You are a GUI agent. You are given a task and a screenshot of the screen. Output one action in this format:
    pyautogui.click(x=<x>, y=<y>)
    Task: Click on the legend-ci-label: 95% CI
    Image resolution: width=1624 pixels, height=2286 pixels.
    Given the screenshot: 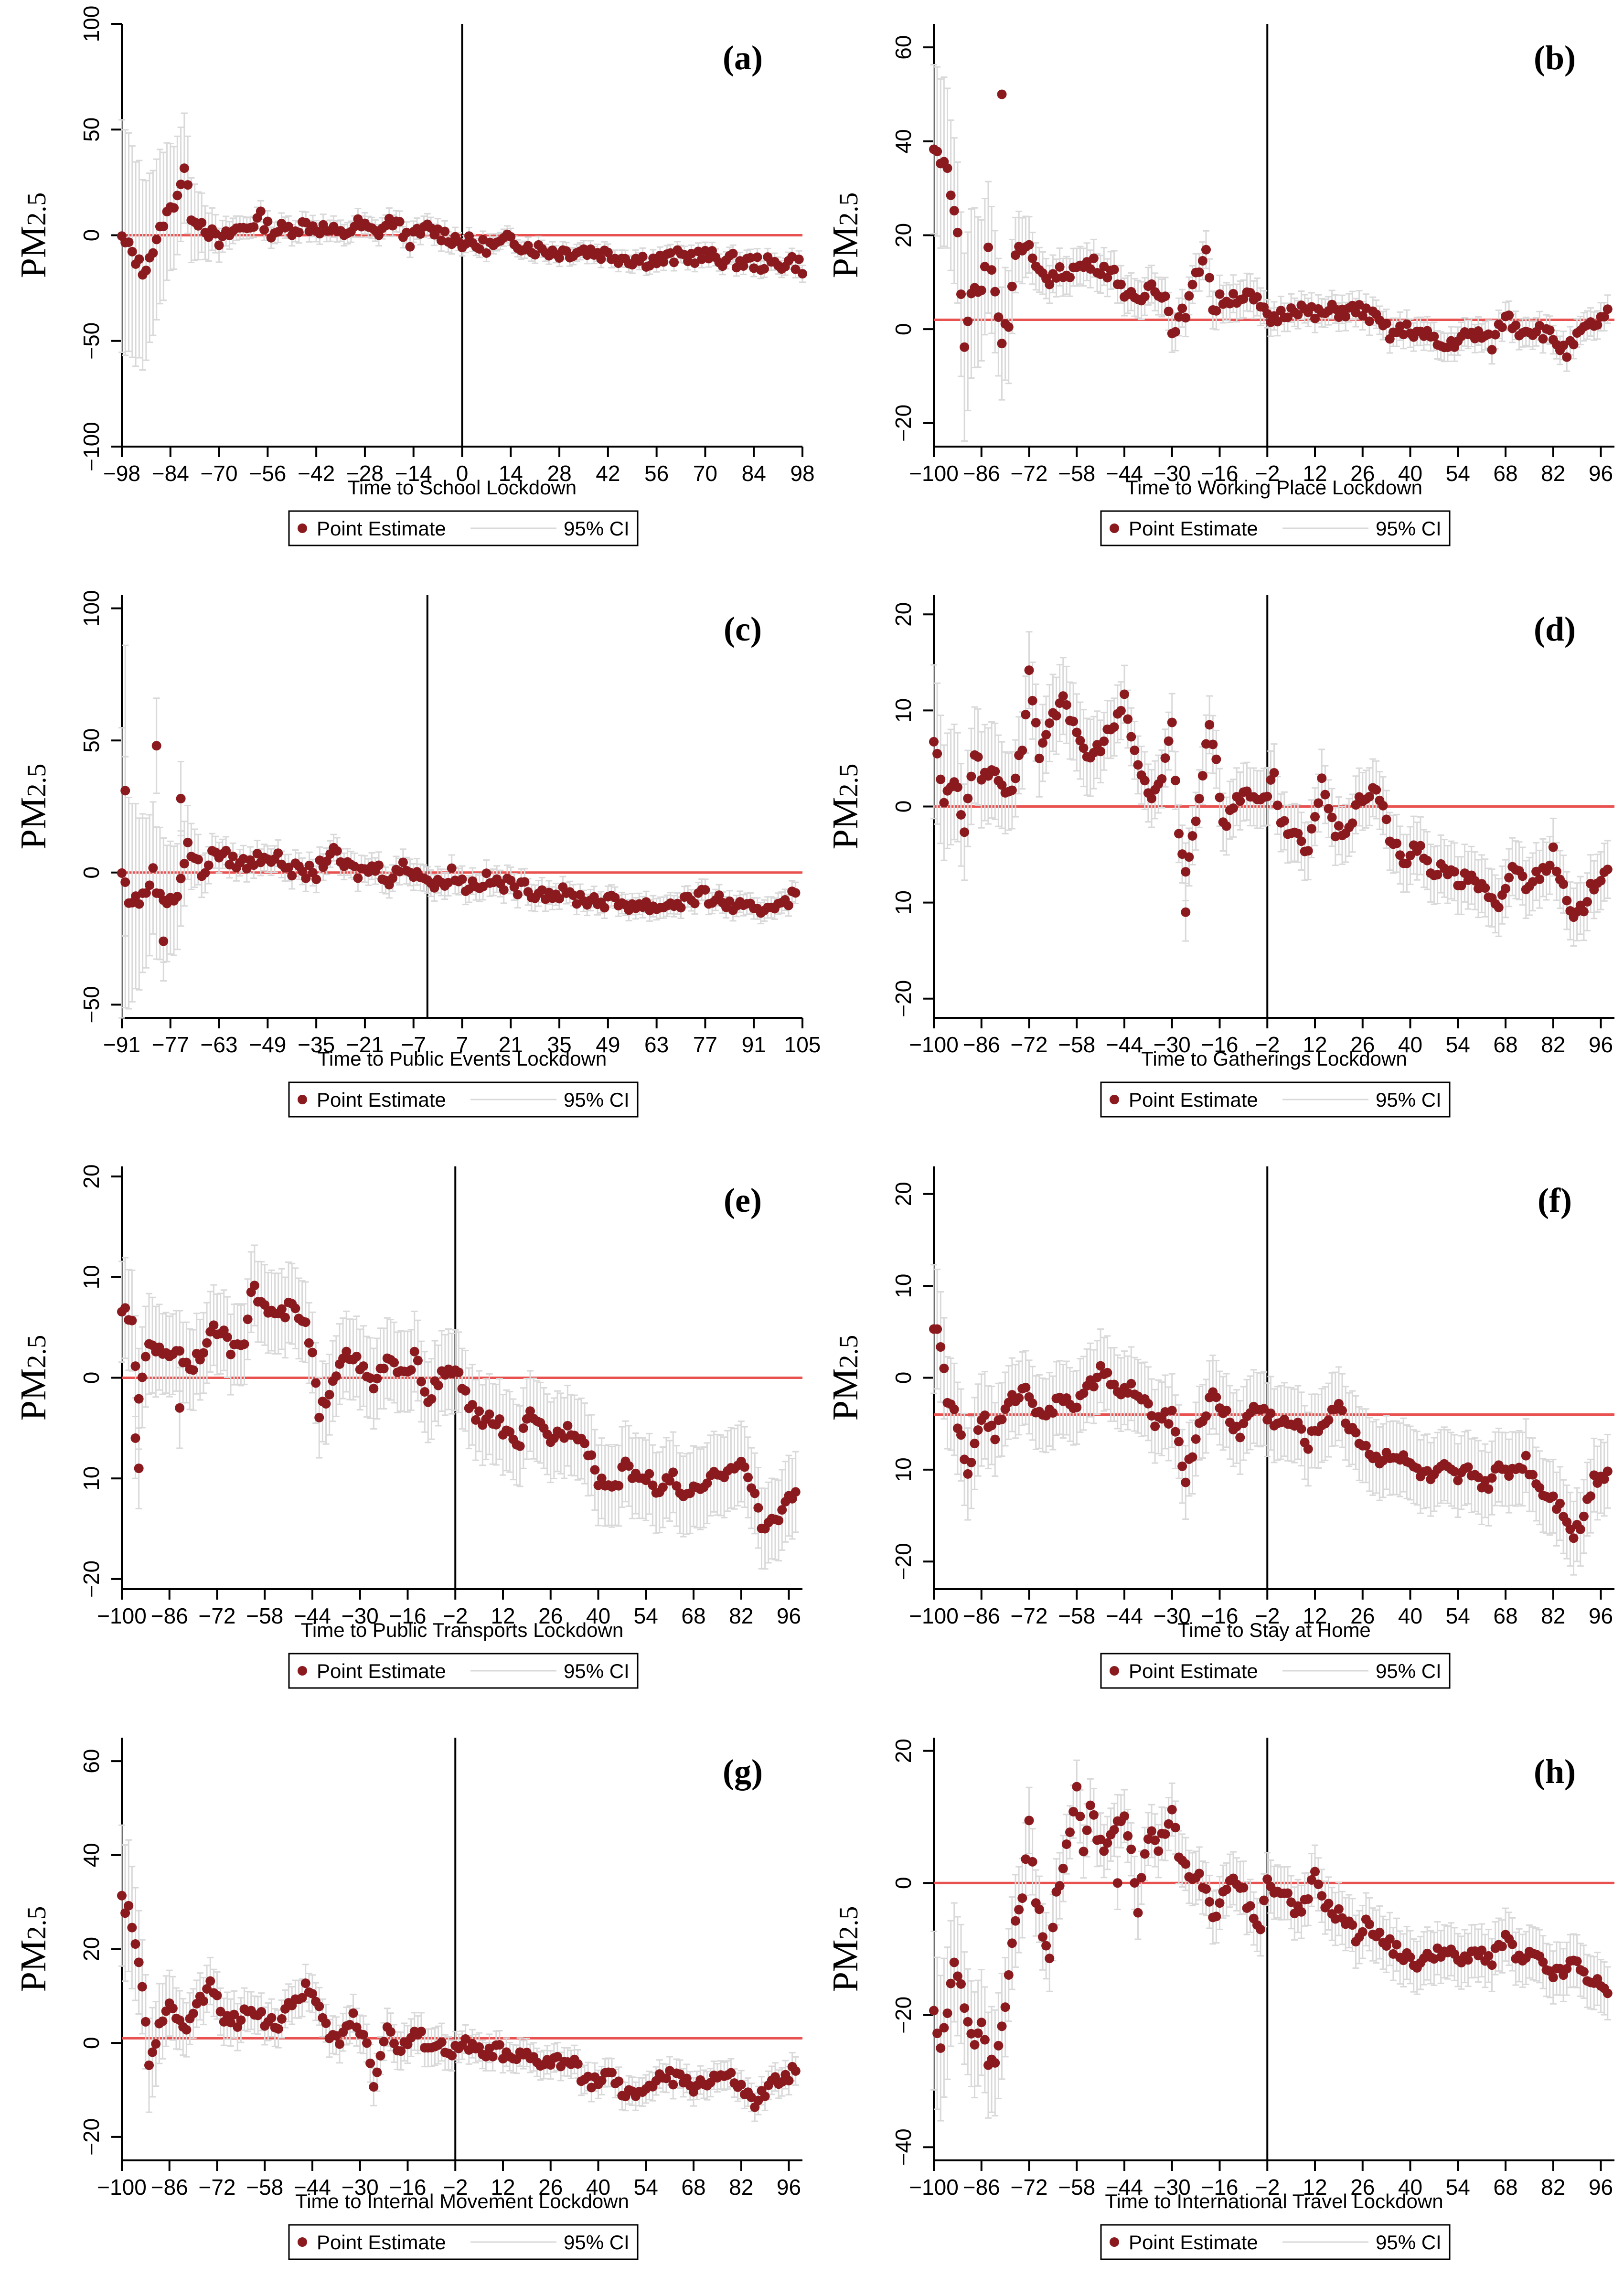 What is the action you would take?
    pyautogui.click(x=597, y=1671)
    